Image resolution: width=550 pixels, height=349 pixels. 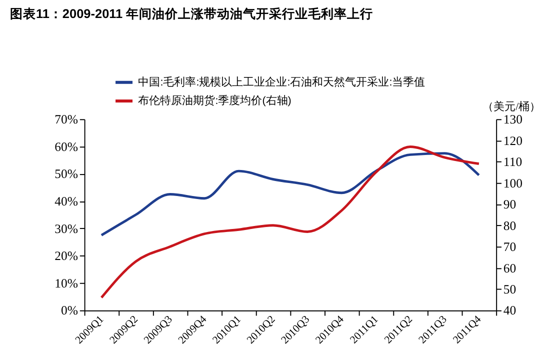 What do you see at coordinates (509, 247) in the screenshot?
I see `y2-tick-label: 70` at bounding box center [509, 247].